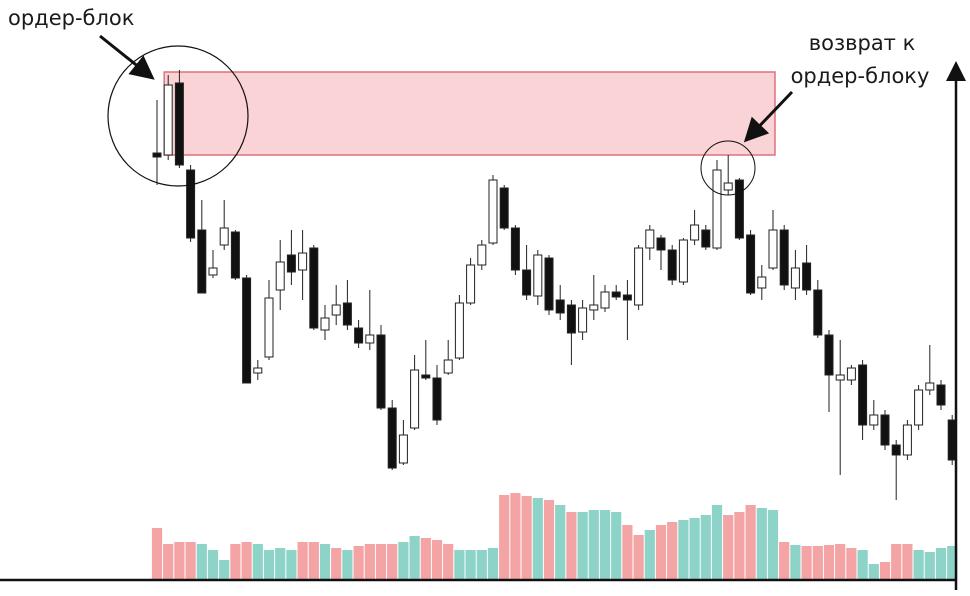 The width and height of the screenshot is (970, 596). What do you see at coordinates (768, 116) in the screenshot?
I see `arrow` at bounding box center [768, 116].